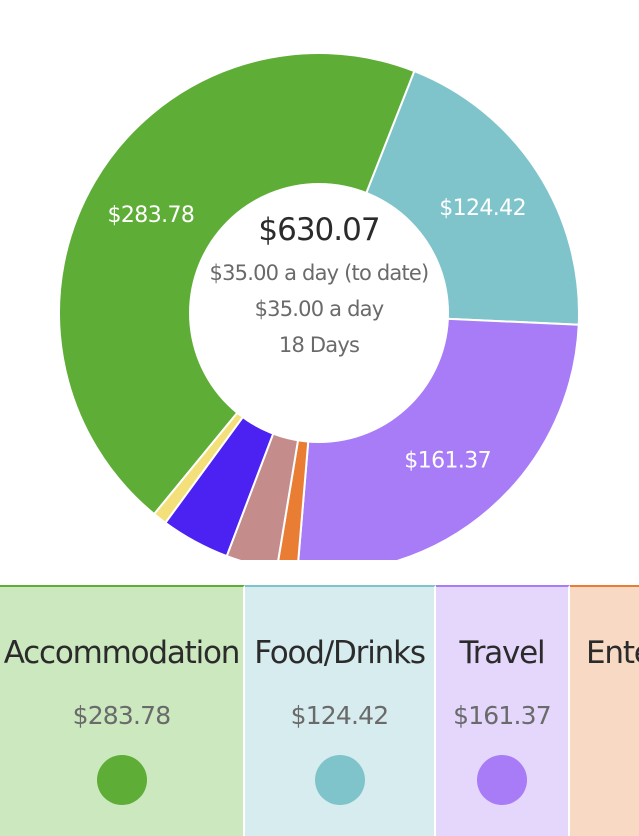 This screenshot has width=639, height=836. I want to click on category-amount: $124.42, so click(340, 715).